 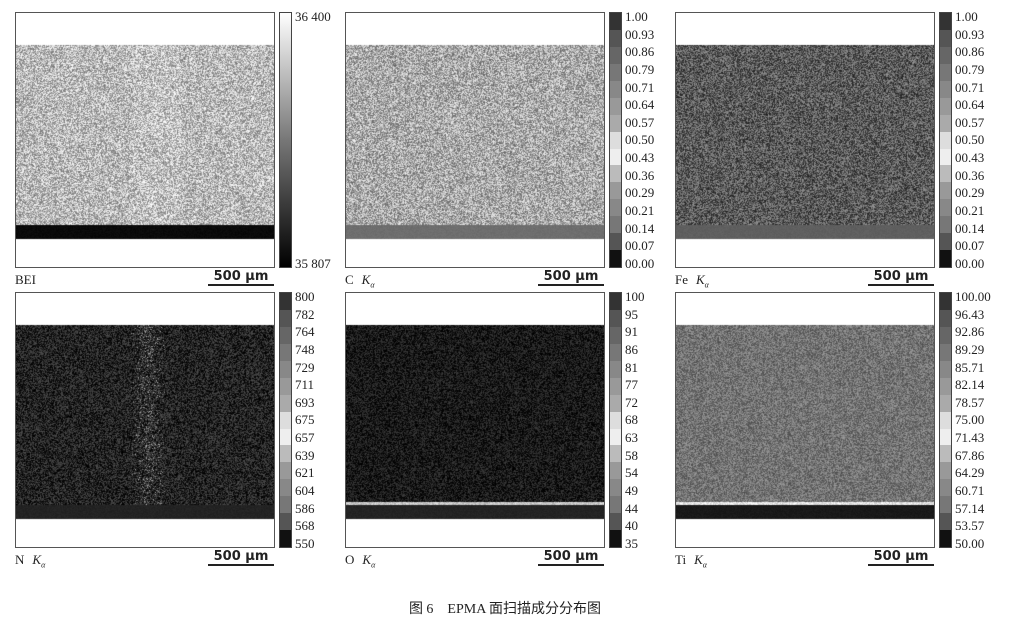 I want to click on colorbar-tick-label: 00.93, so click(x=640, y=34).